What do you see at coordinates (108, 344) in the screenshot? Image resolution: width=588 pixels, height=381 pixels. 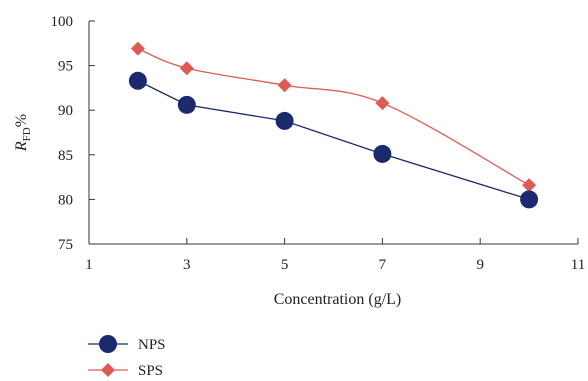 I see `legend-marker-nps` at bounding box center [108, 344].